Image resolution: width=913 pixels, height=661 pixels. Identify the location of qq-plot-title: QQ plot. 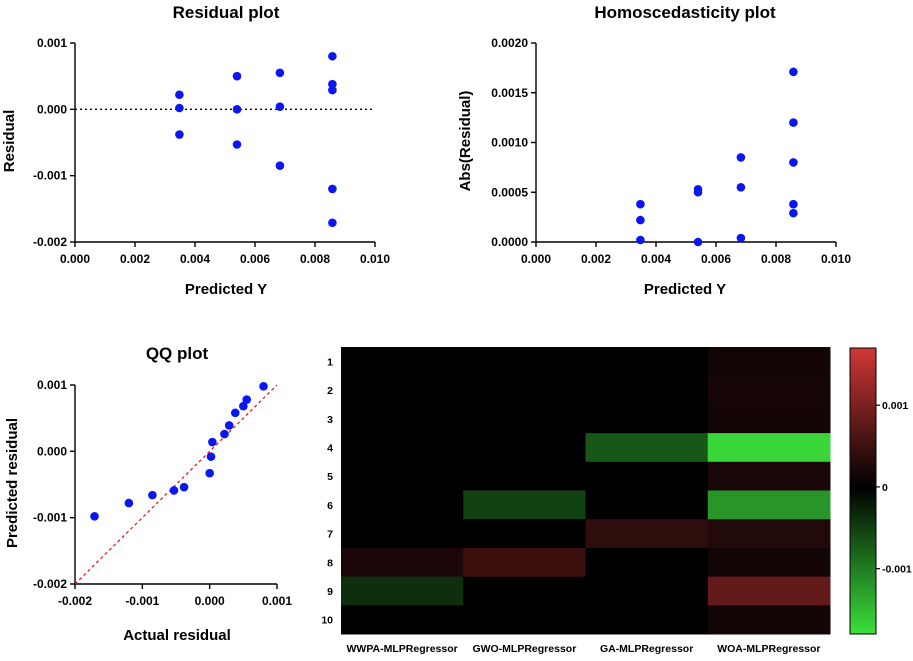
(177, 353).